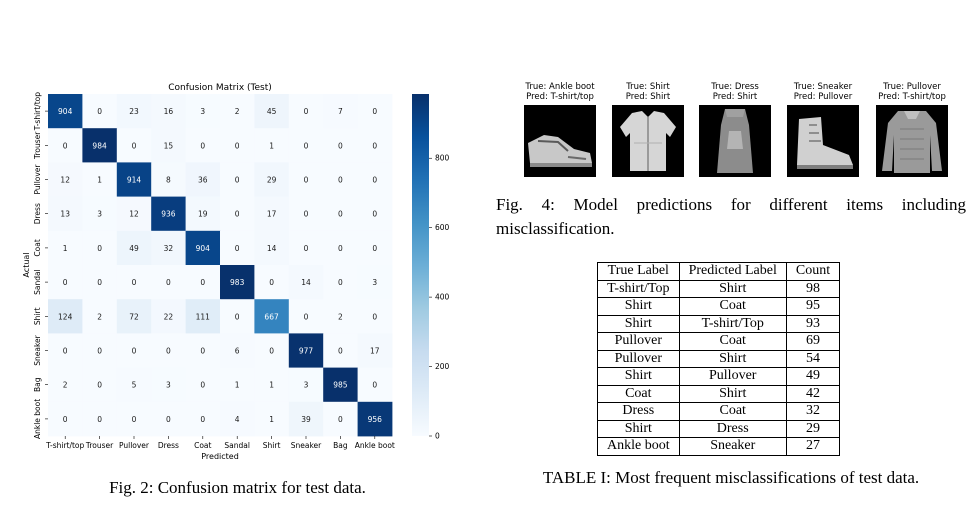 The height and width of the screenshot is (507, 977). Describe the element at coordinates (813, 428) in the screenshot. I see `cell-count: 29` at that location.